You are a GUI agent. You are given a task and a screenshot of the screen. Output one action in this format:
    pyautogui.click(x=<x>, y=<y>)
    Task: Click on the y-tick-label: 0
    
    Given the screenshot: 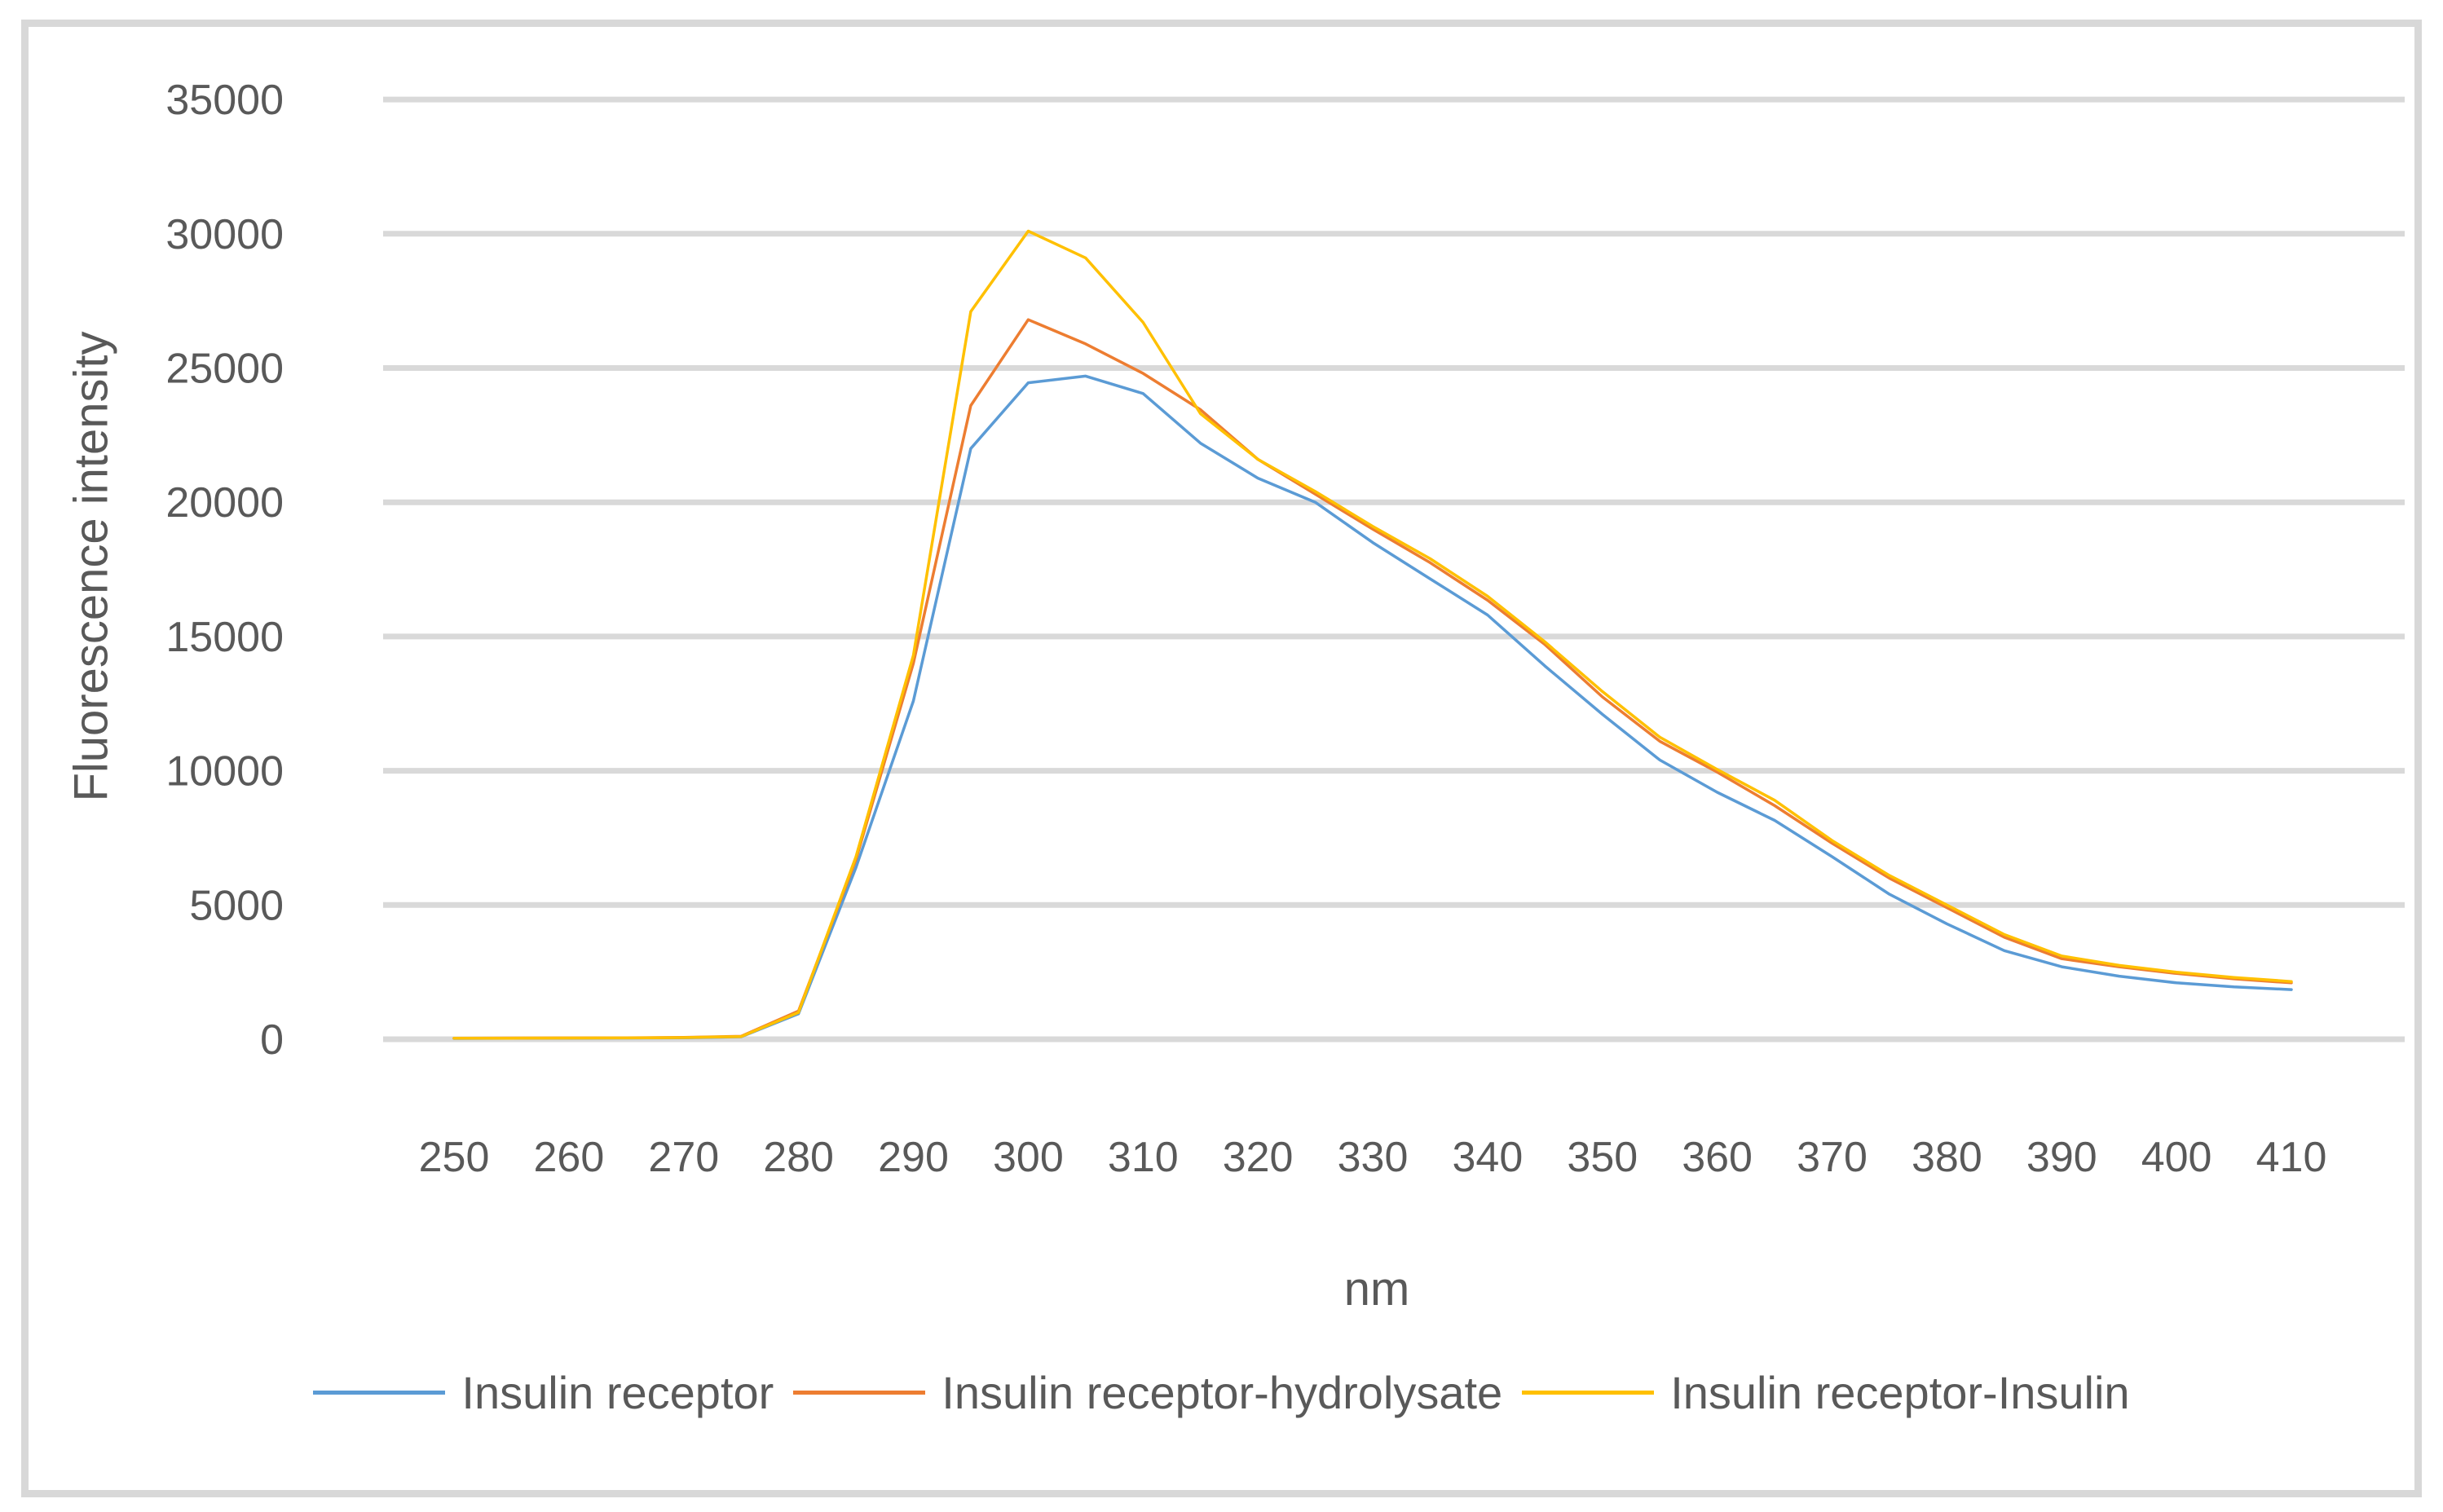 What is the action you would take?
    pyautogui.click(x=272, y=1040)
    